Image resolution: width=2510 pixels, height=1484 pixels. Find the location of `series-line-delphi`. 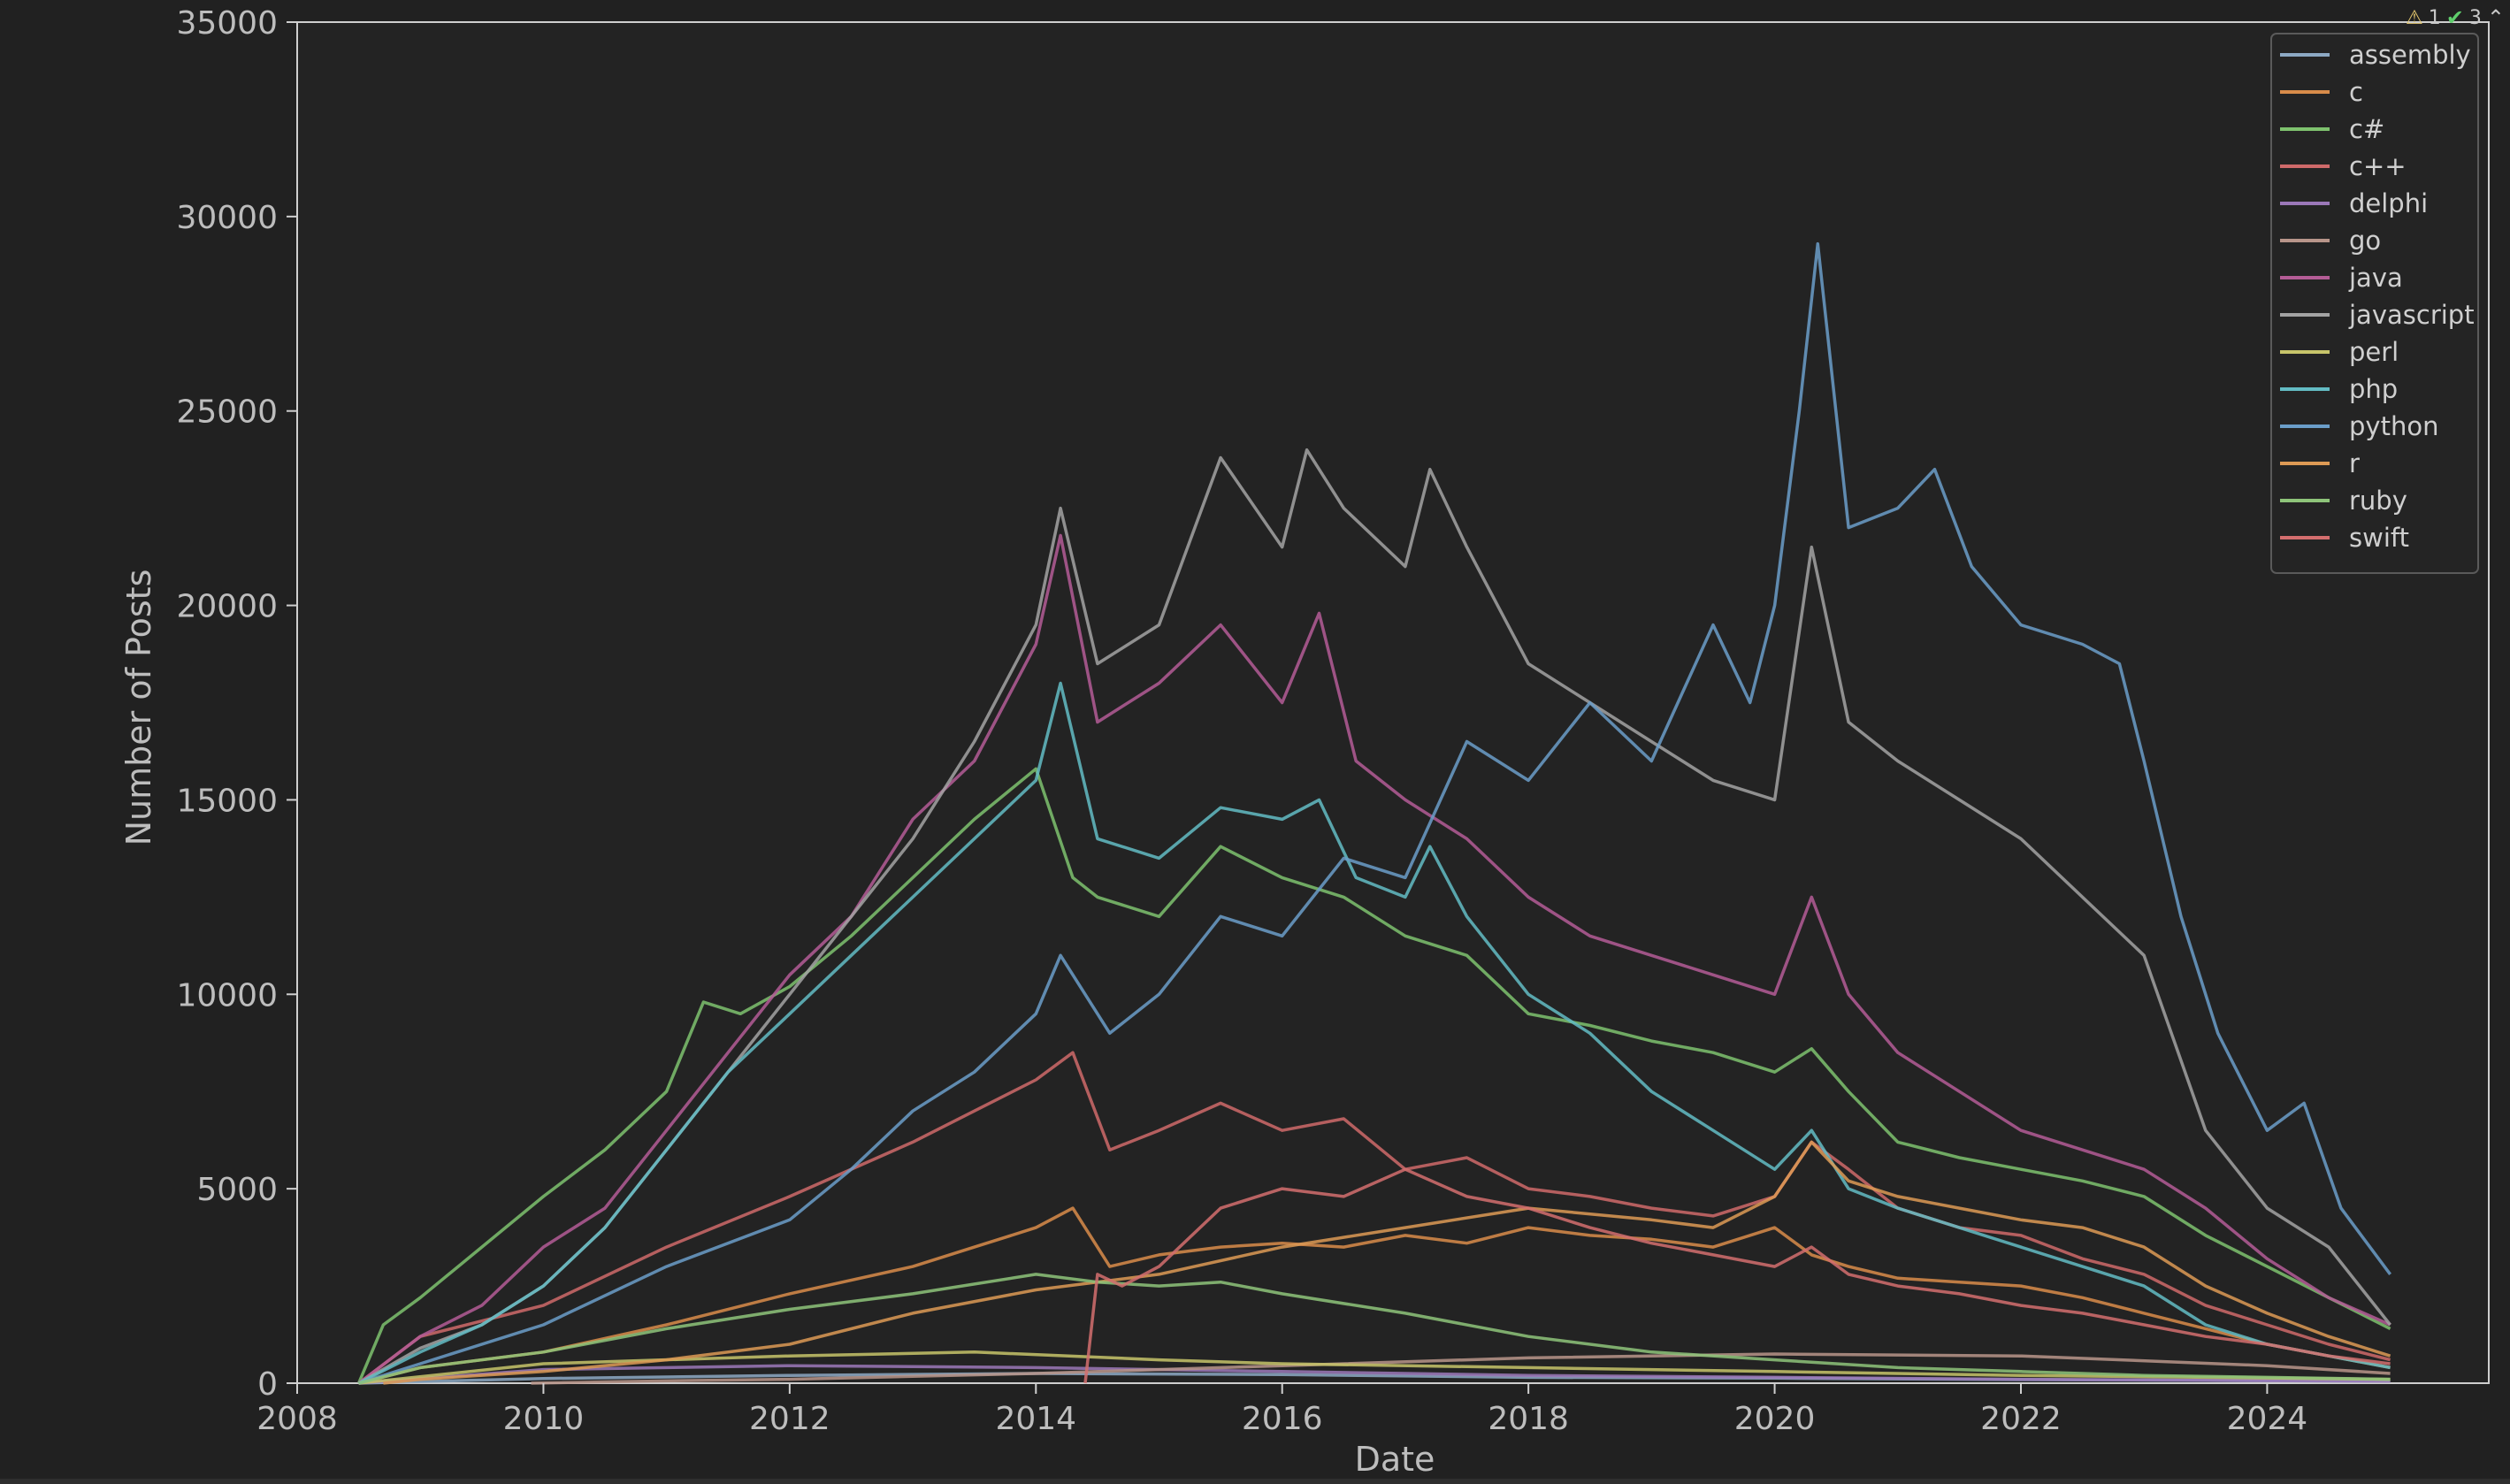

series-line-delphi is located at coordinates (1374, 1374).